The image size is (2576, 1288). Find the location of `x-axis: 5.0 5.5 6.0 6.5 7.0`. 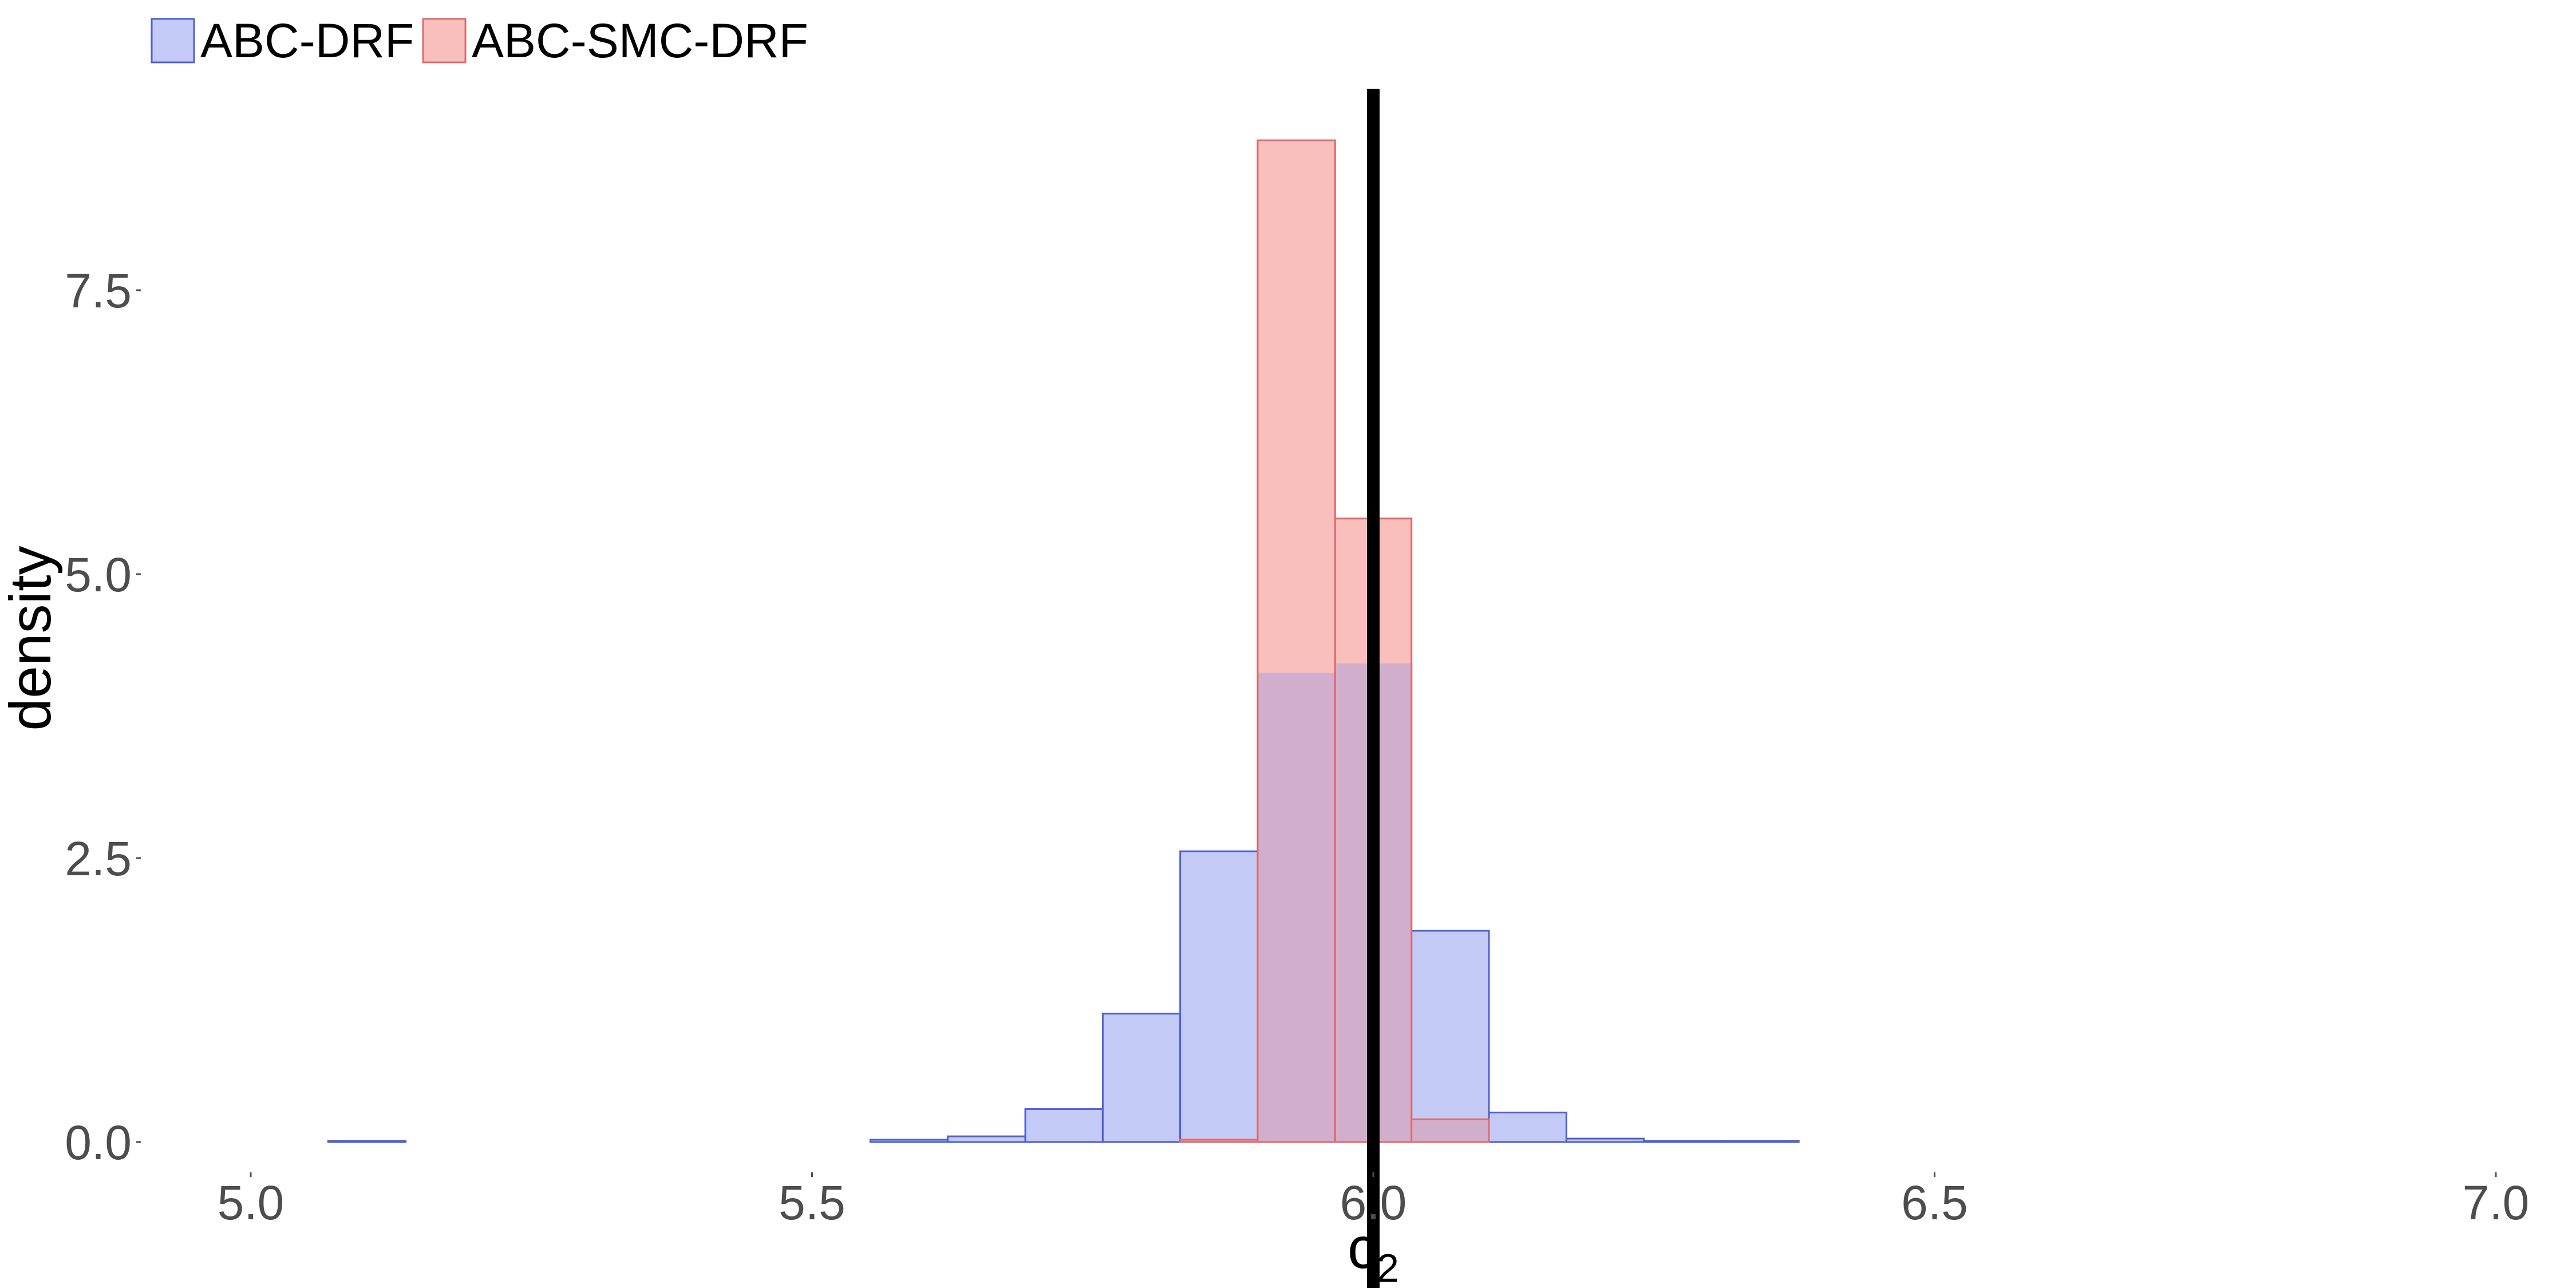

x-axis: 5.0 5.5 6.0 6.5 7.0 is located at coordinates (1374, 1201).